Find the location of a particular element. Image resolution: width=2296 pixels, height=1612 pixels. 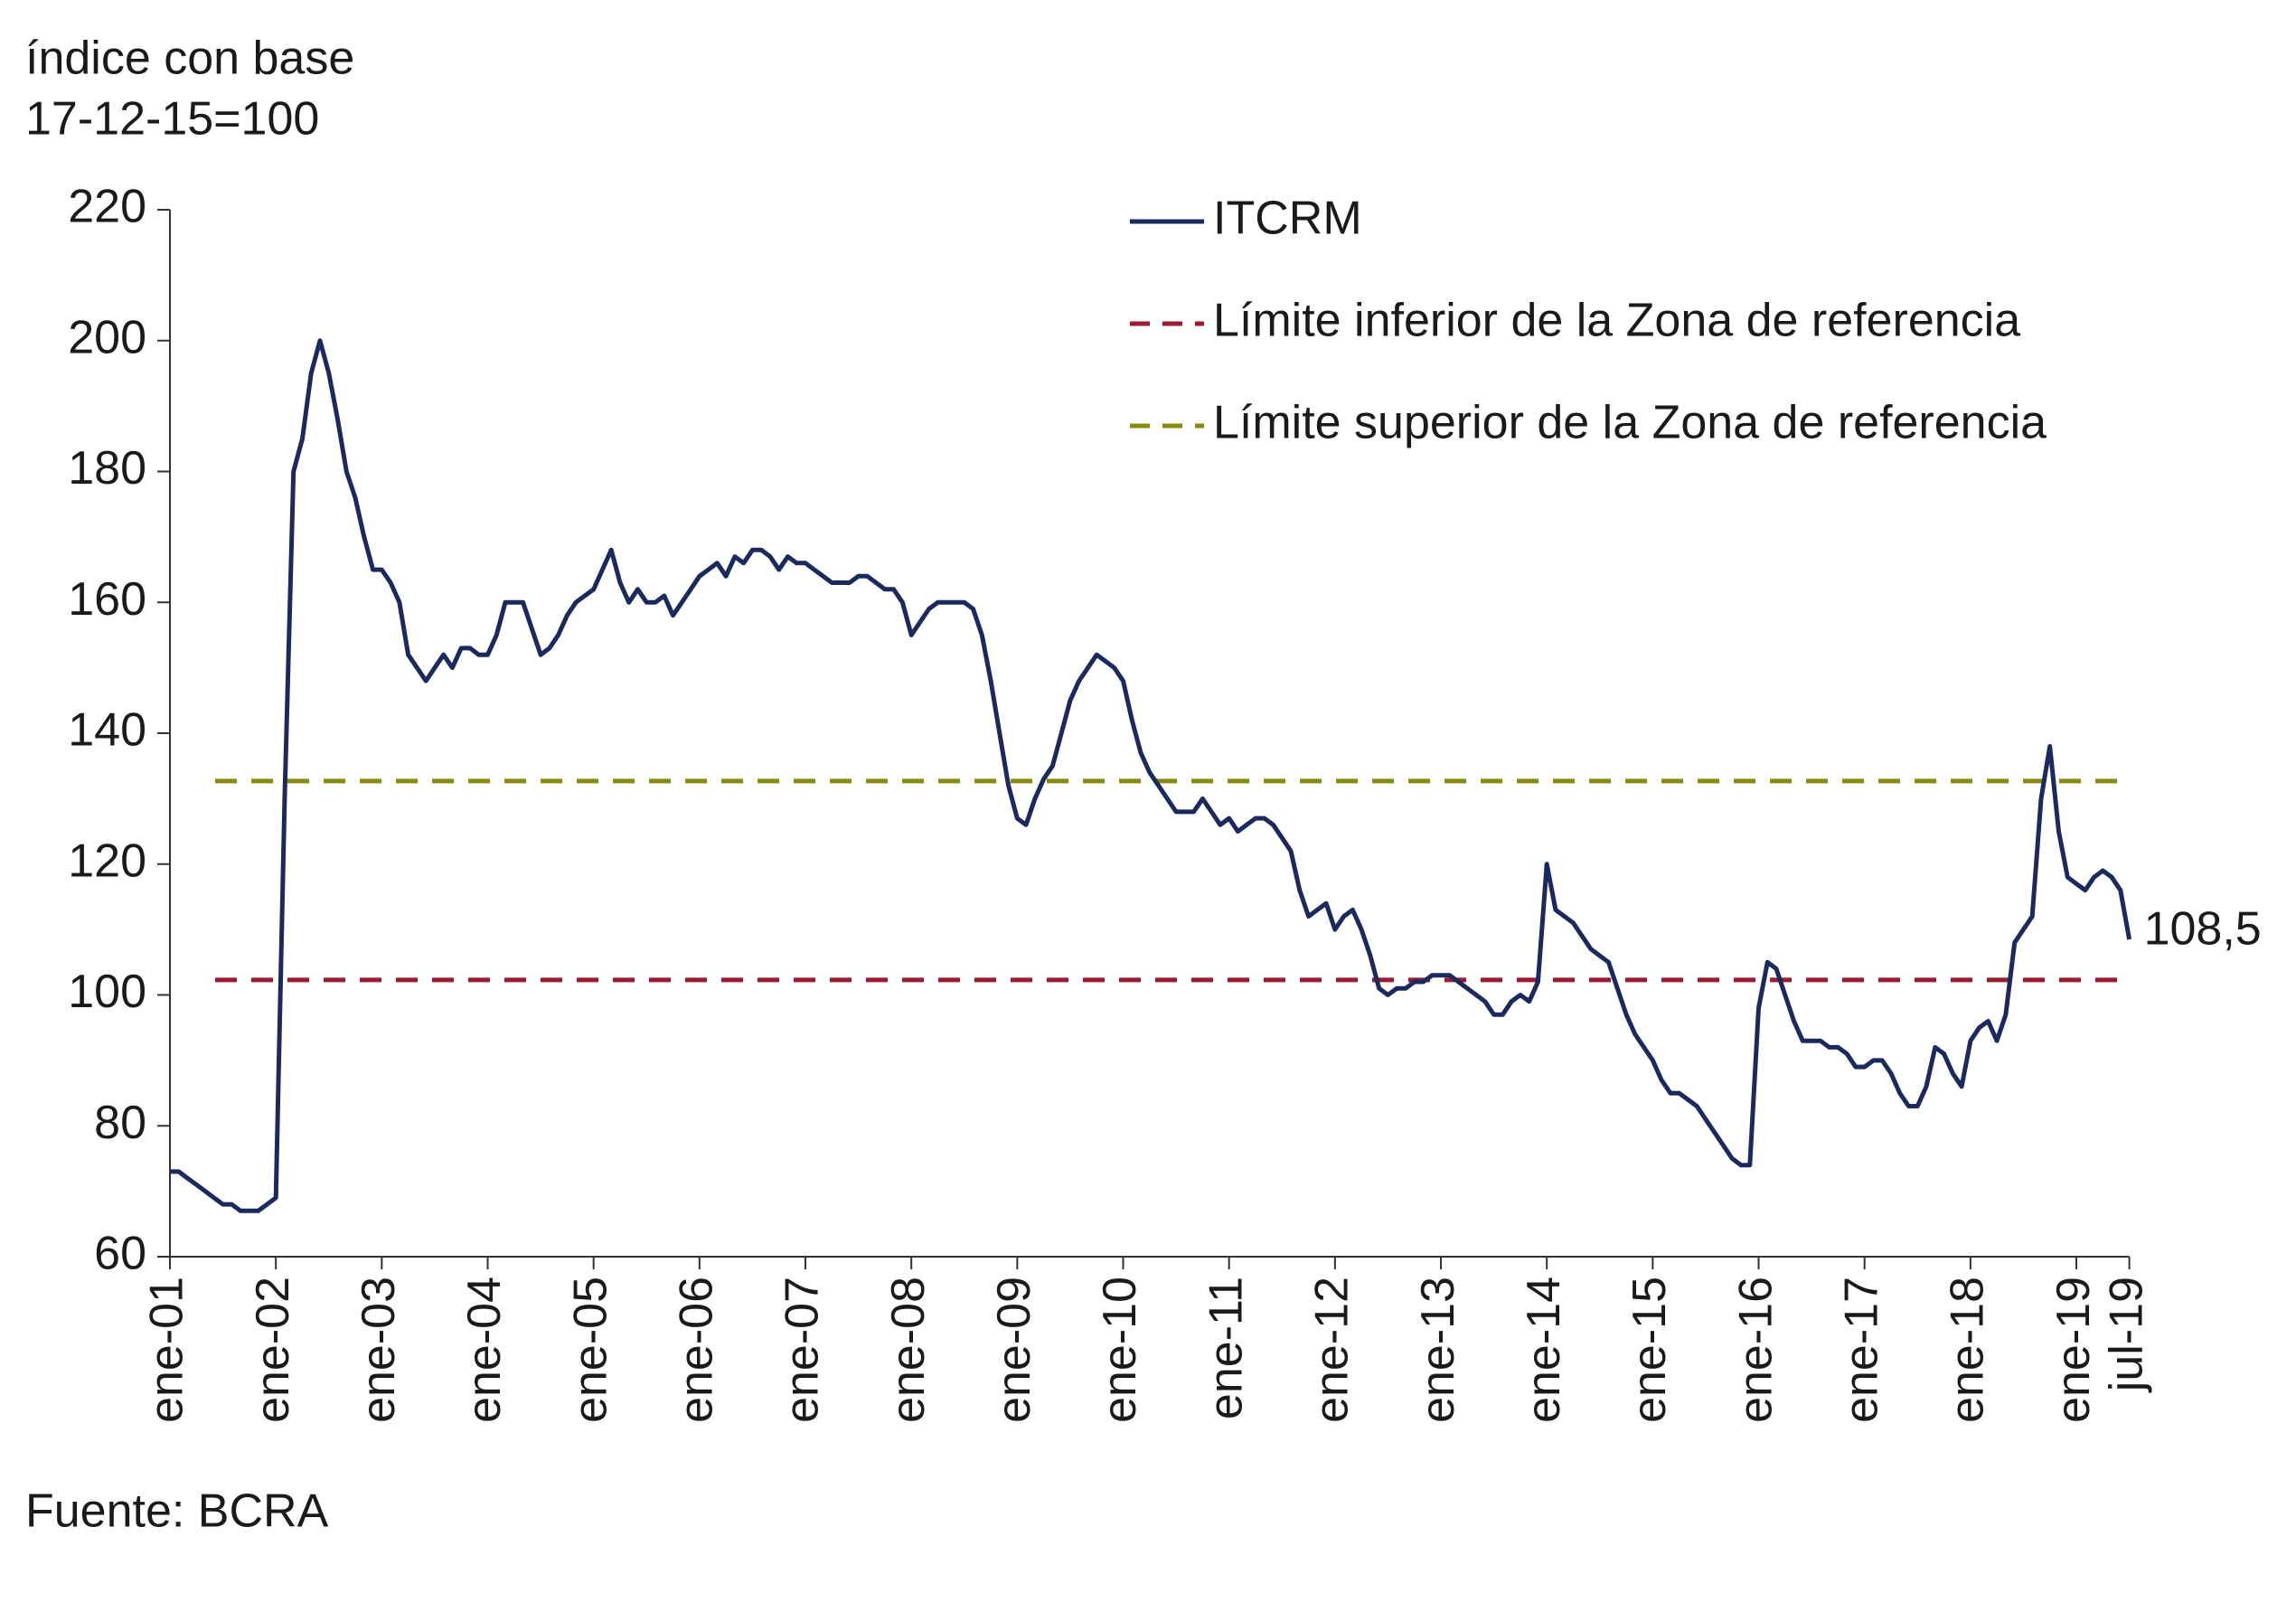

y-tick-label: 120 is located at coordinates (107, 860).